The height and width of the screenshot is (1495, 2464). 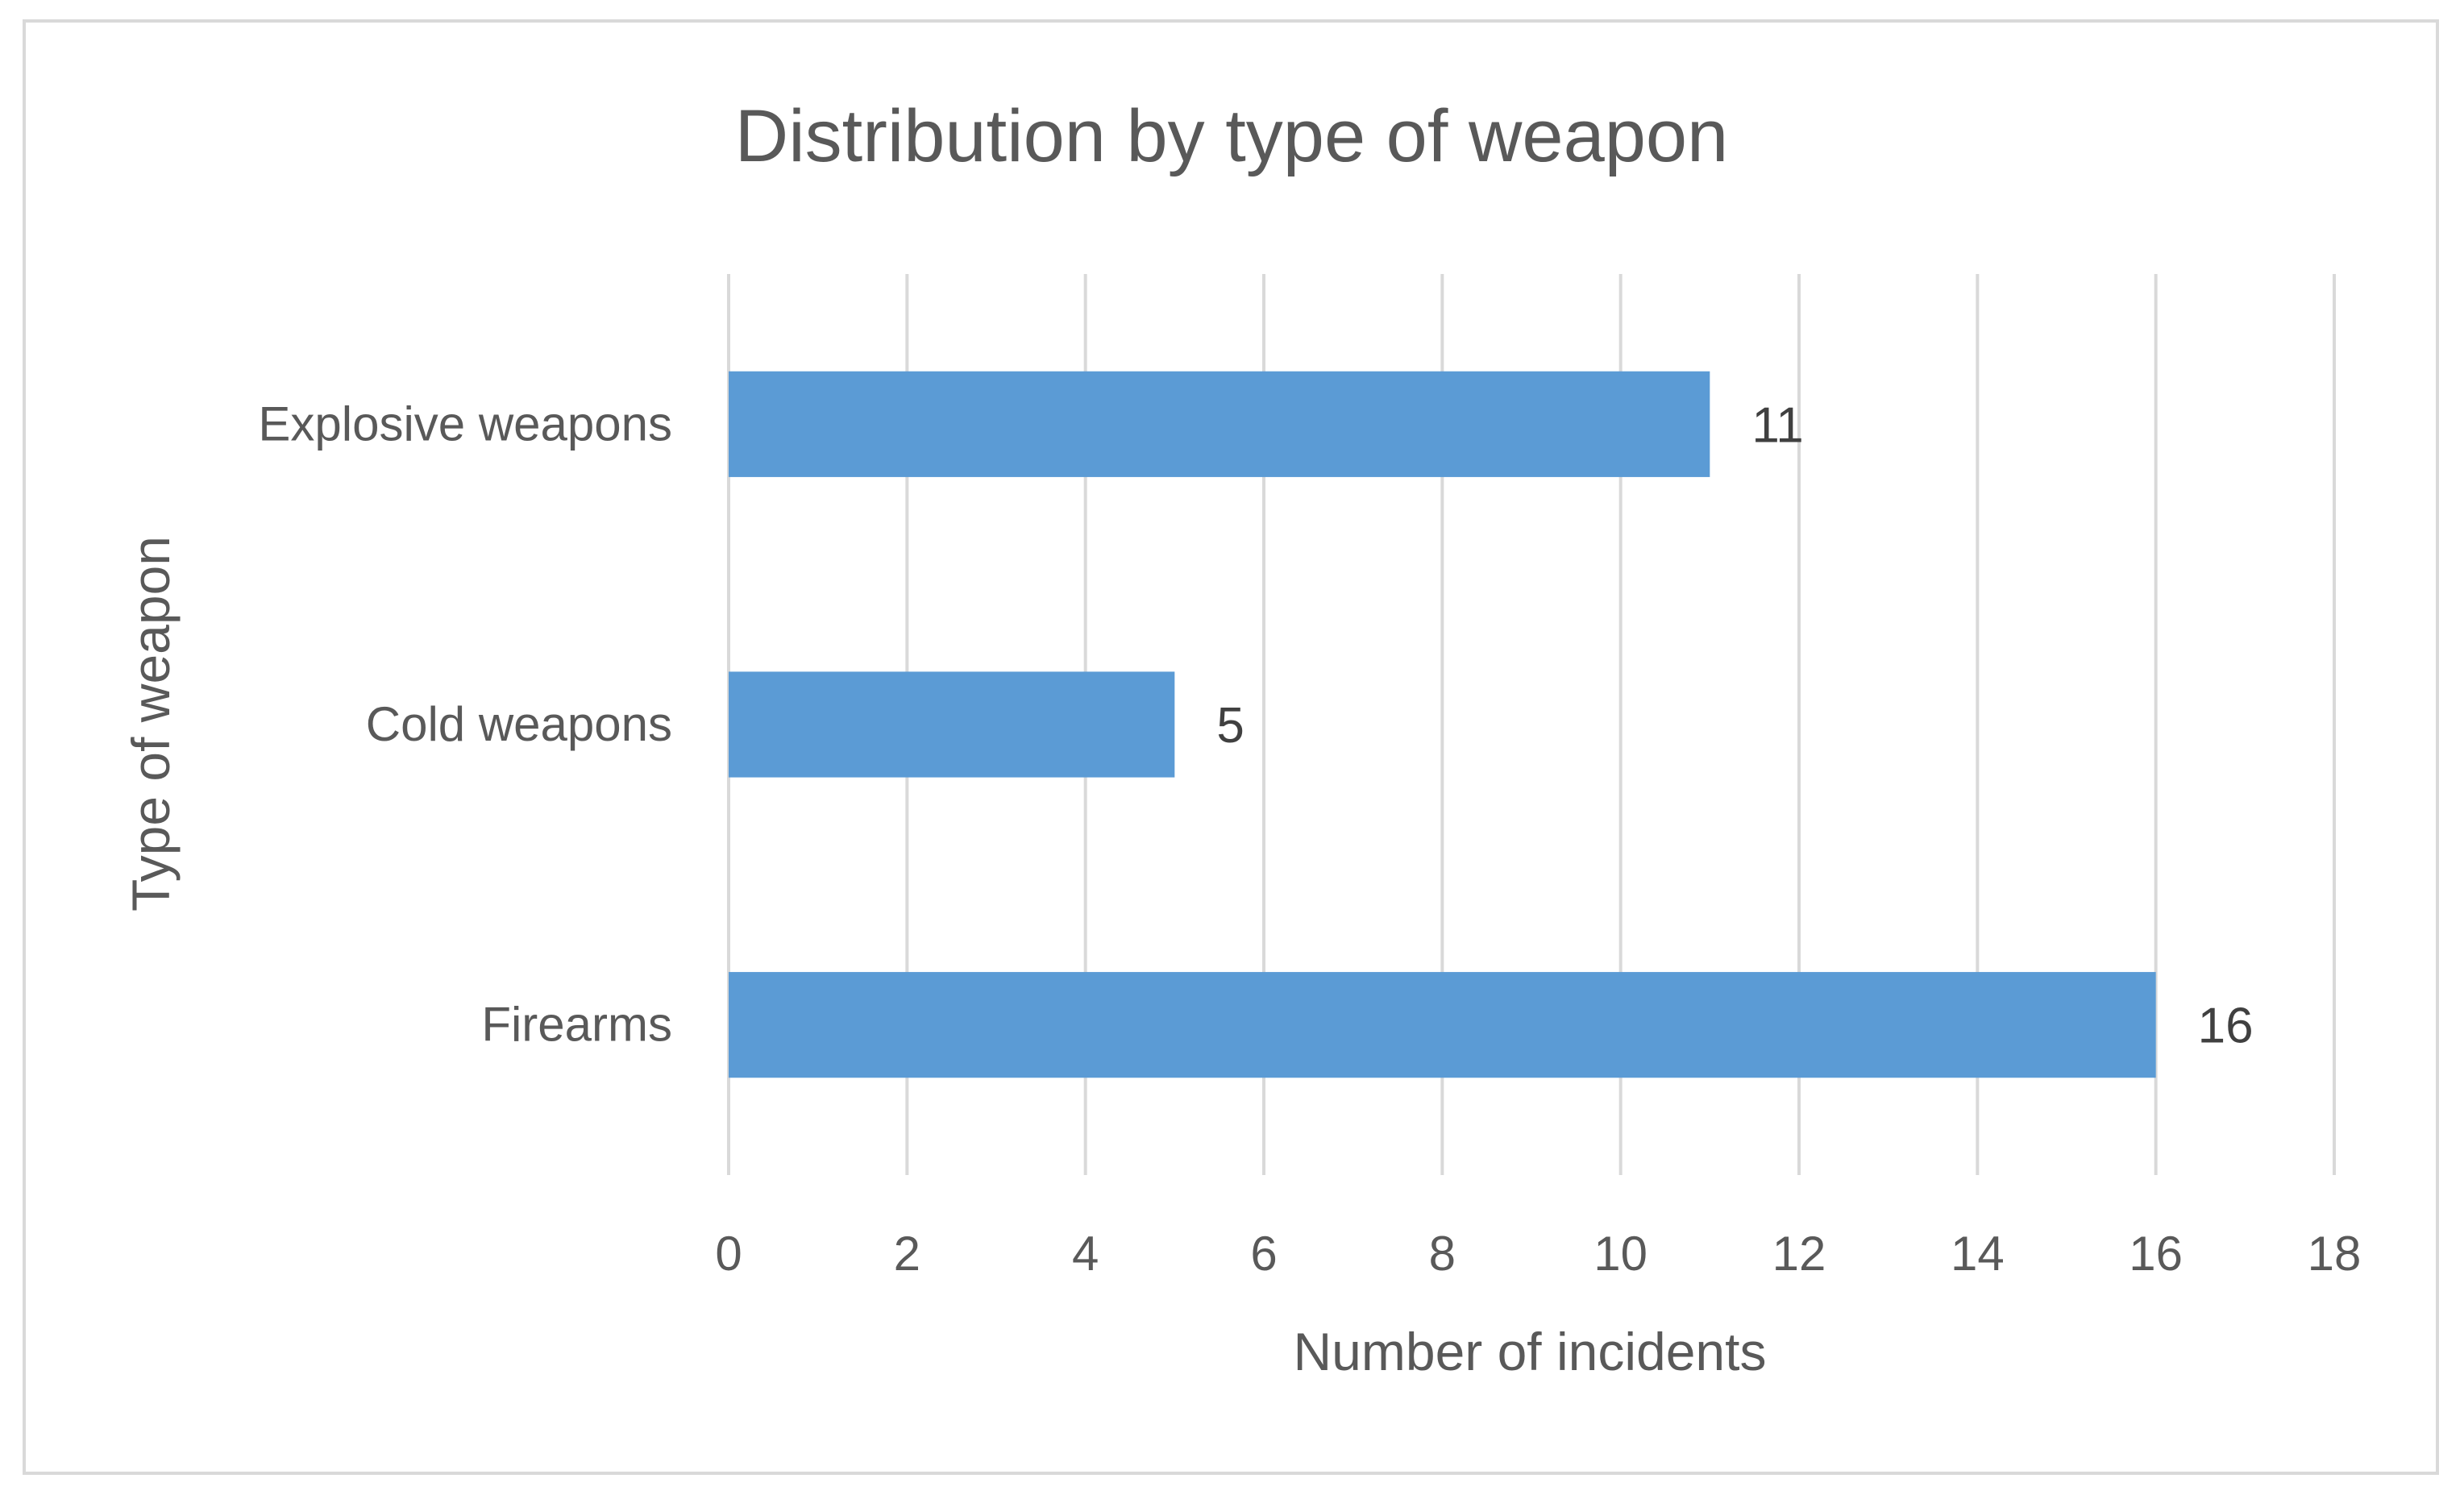 What do you see at coordinates (1978, 1254) in the screenshot?
I see `x-tick-label: 14` at bounding box center [1978, 1254].